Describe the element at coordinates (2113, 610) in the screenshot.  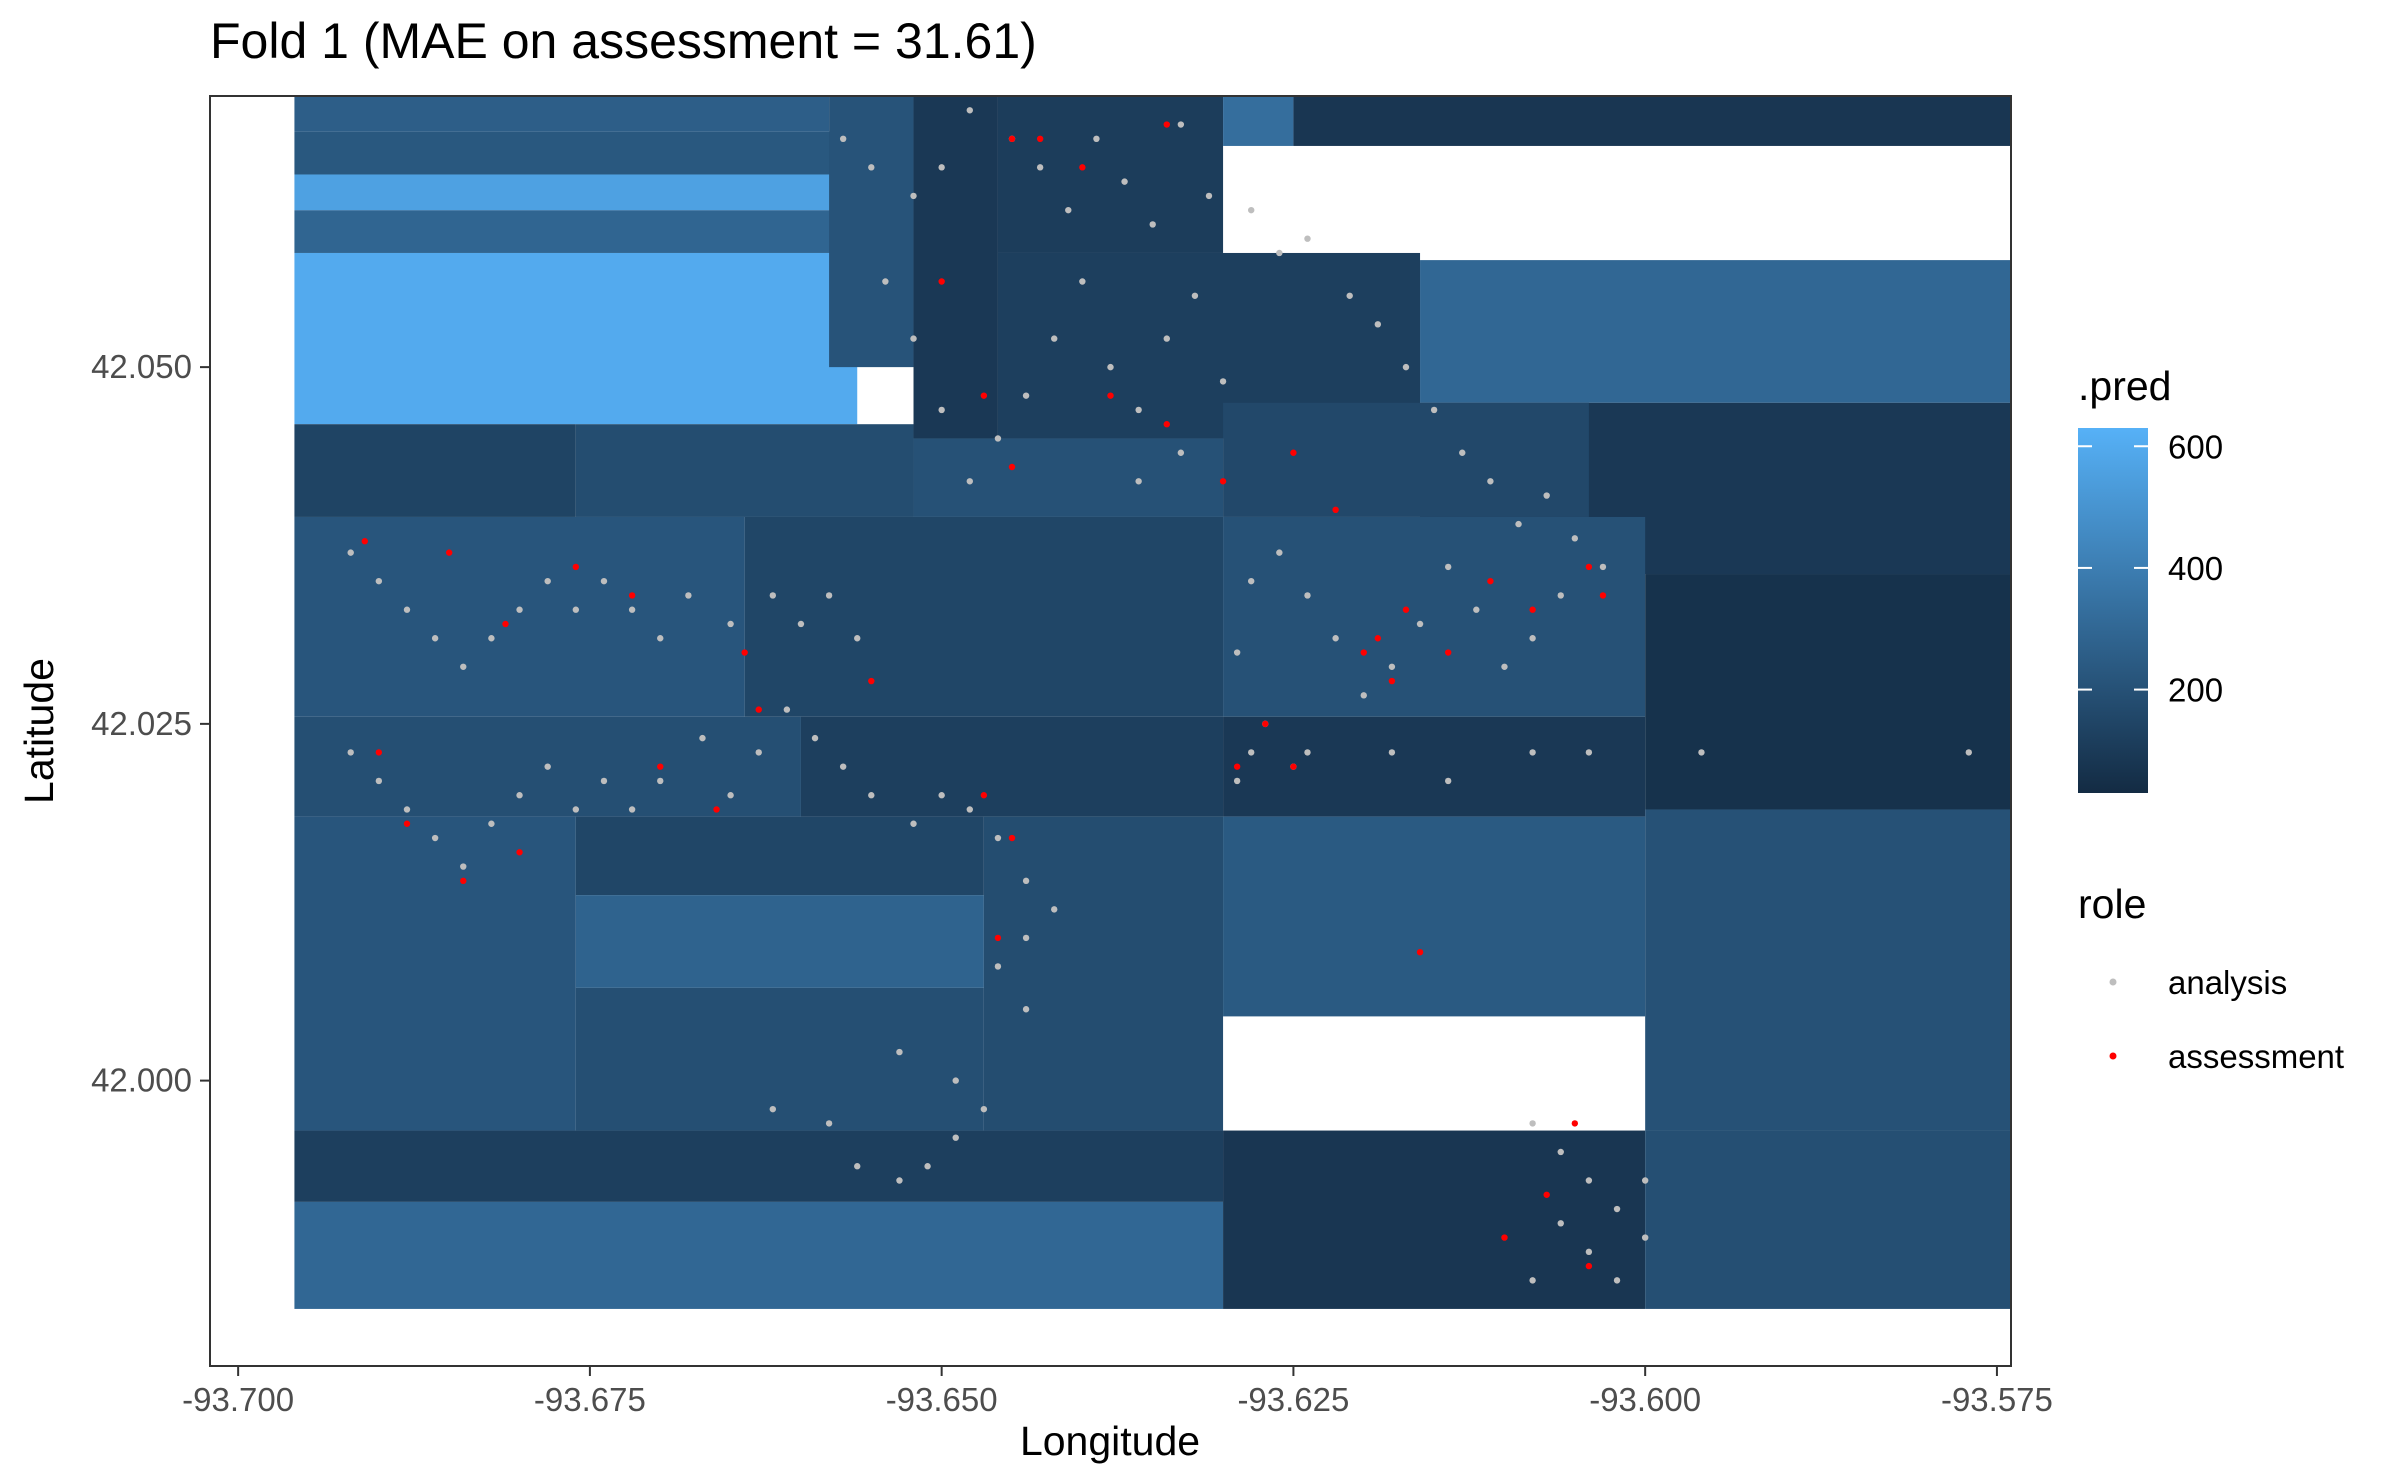
I see `color-legend-bar` at that location.